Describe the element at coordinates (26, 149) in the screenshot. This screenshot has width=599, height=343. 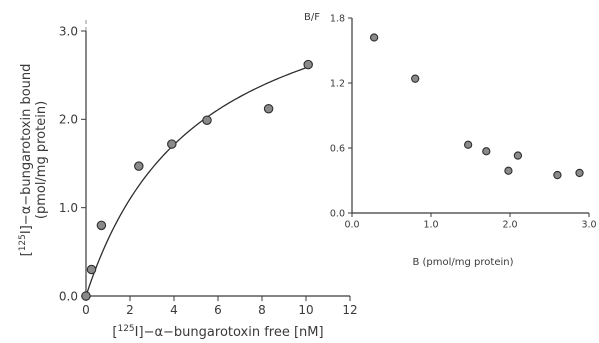
I see `y-axis-title-post: I]−α−bungarotoxin bound` at that location.